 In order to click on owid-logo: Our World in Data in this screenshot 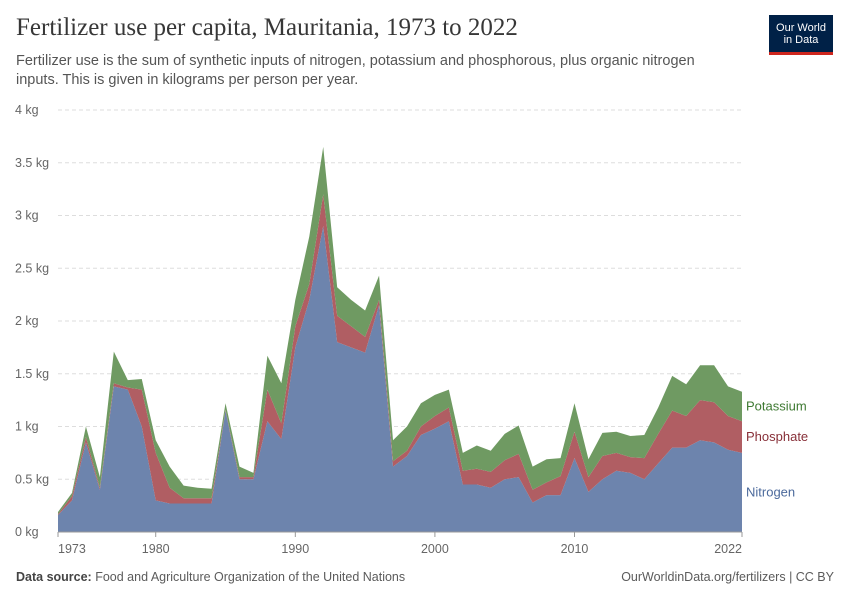, I will do `click(801, 35)`.